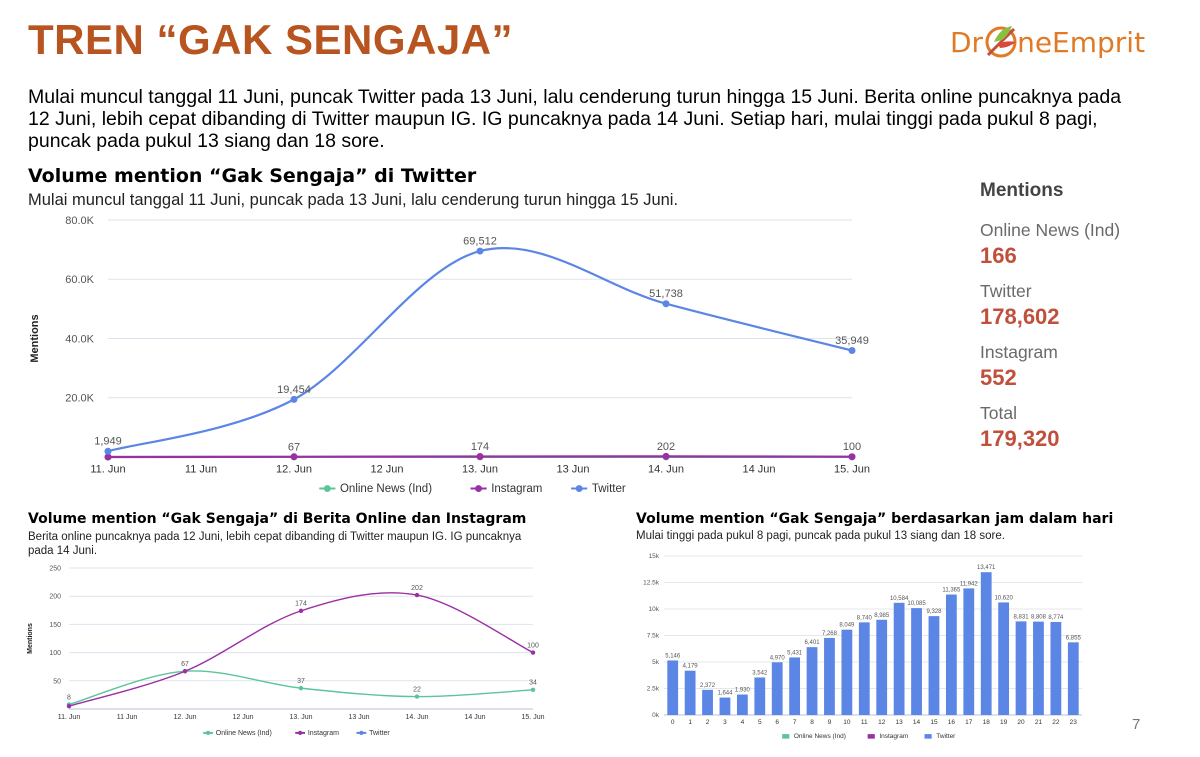  I want to click on hourly-chart-data-label: 1,930, so click(743, 691).